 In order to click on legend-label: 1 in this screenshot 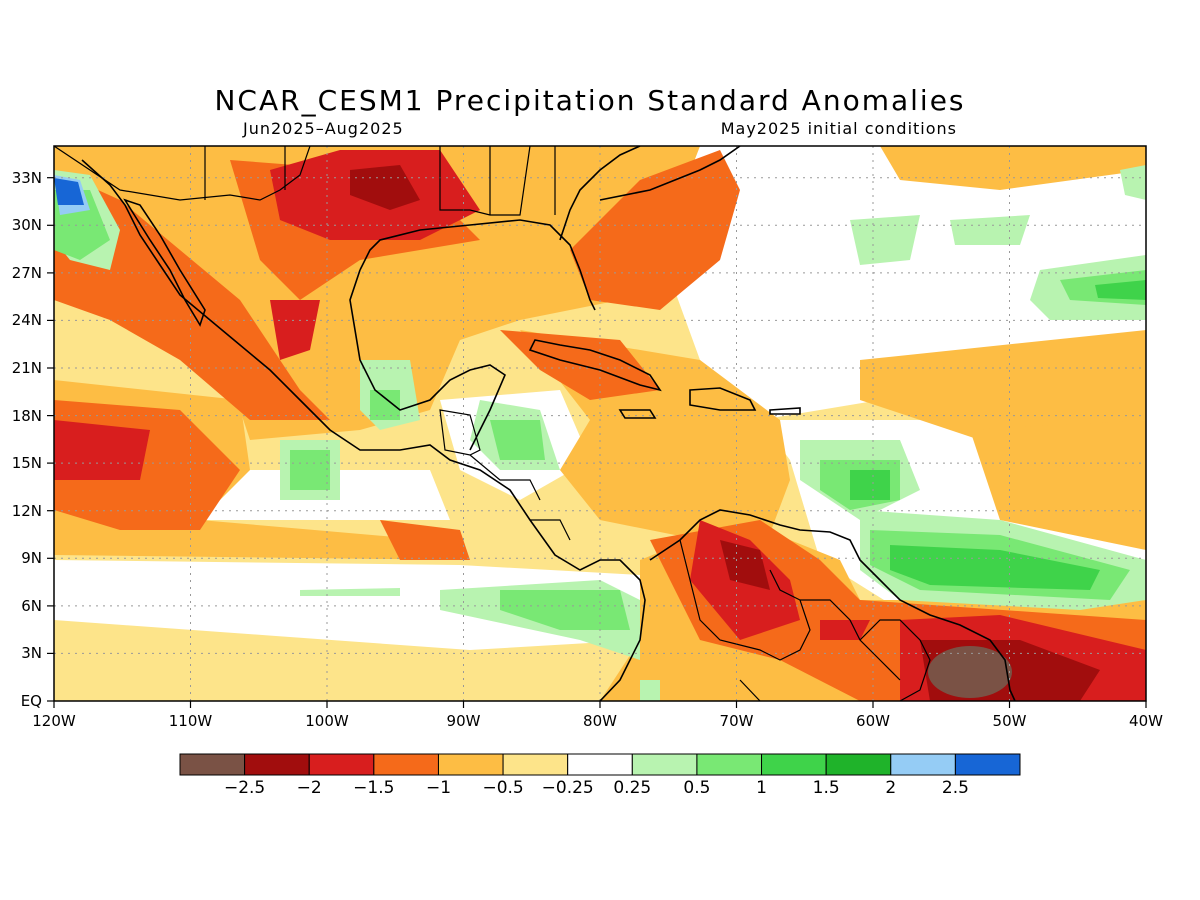, I will do `click(761, 788)`.